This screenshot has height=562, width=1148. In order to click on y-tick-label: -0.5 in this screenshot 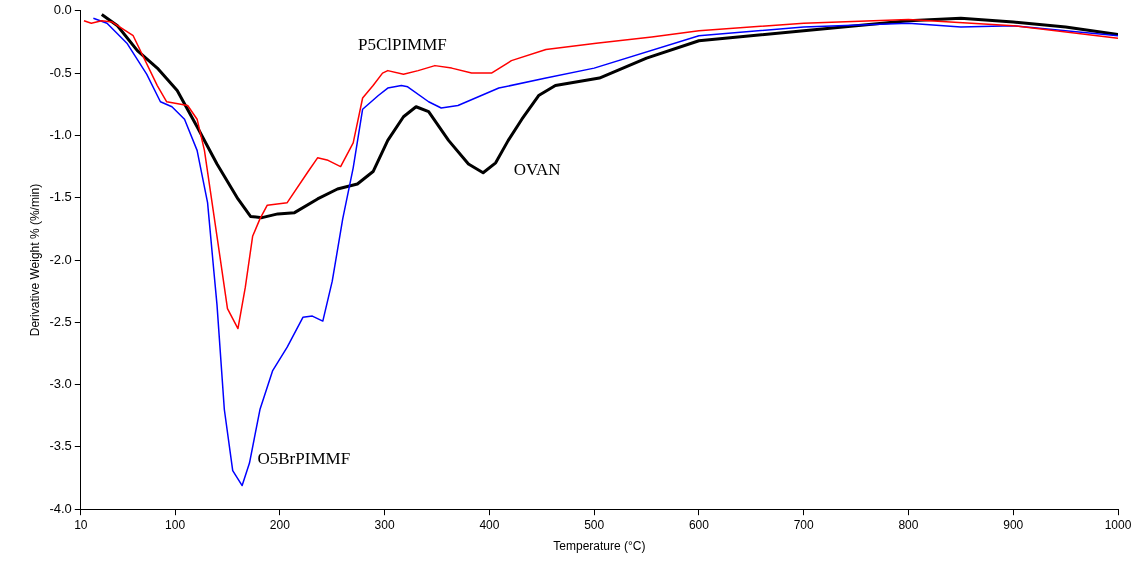, I will do `click(60, 72)`.